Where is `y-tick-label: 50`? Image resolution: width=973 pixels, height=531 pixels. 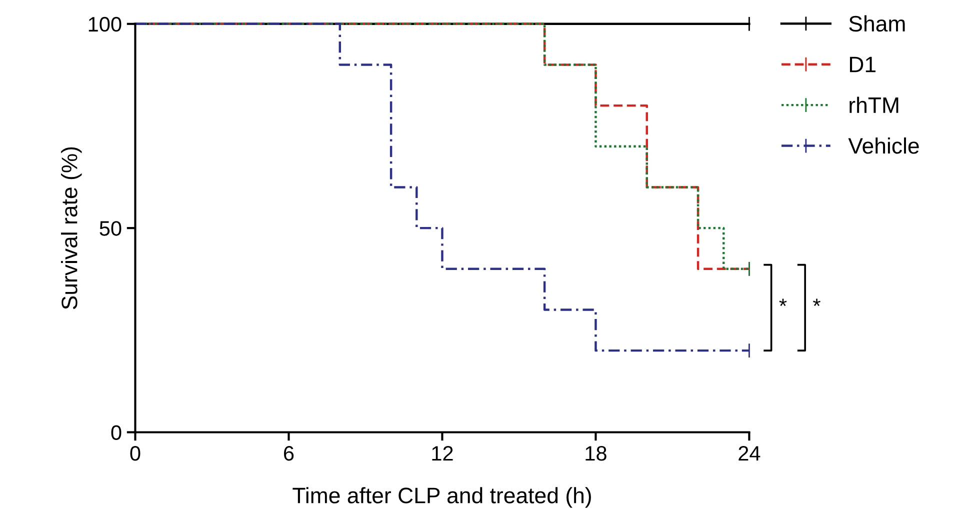 y-tick-label: 50 is located at coordinates (111, 228).